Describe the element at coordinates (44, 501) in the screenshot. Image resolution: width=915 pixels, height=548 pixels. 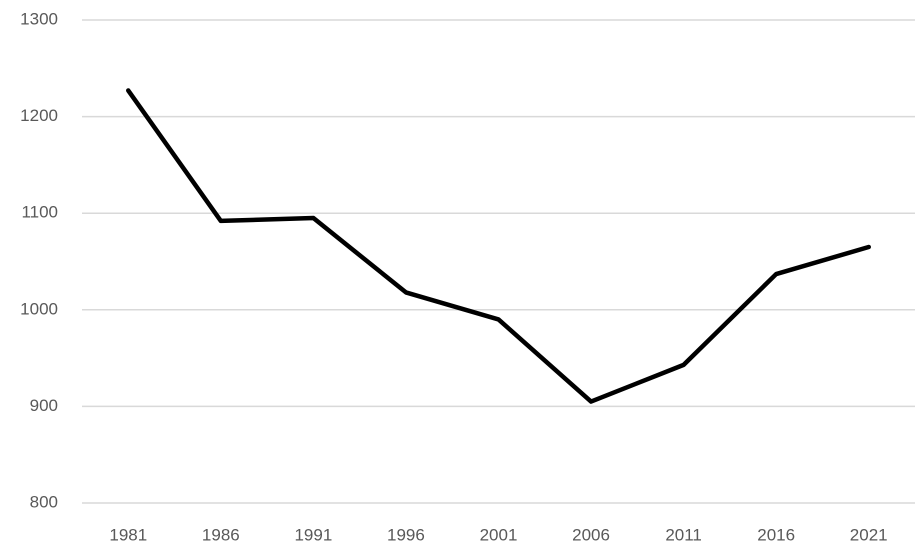
I see `y-tick-label: 800` at that location.